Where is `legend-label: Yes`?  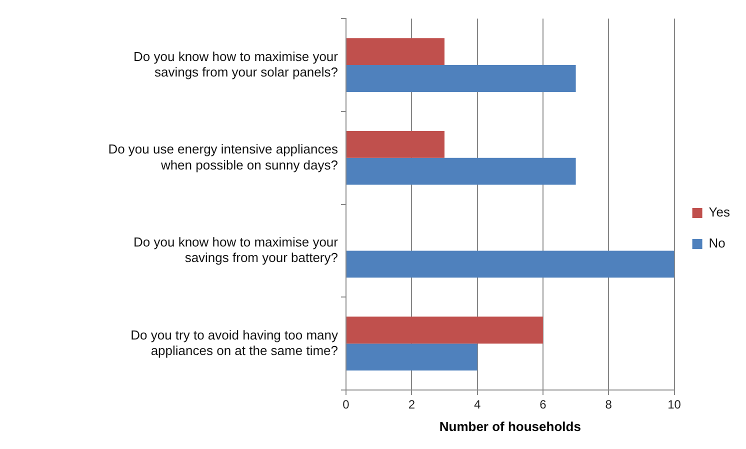 legend-label: Yes is located at coordinates (719, 212).